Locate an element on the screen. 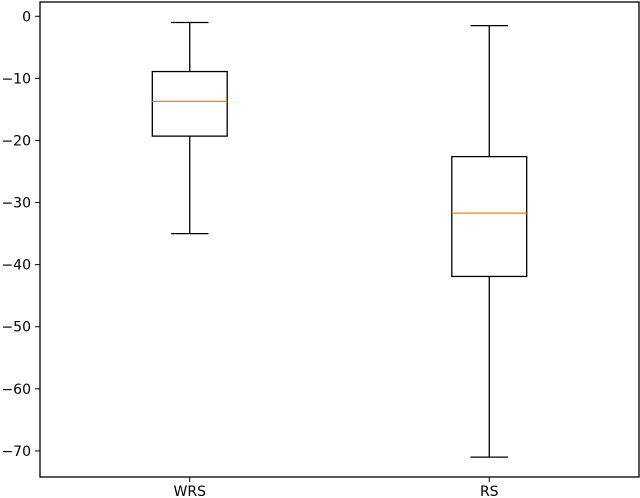  y-tick-label: −70 is located at coordinates (16, 452).